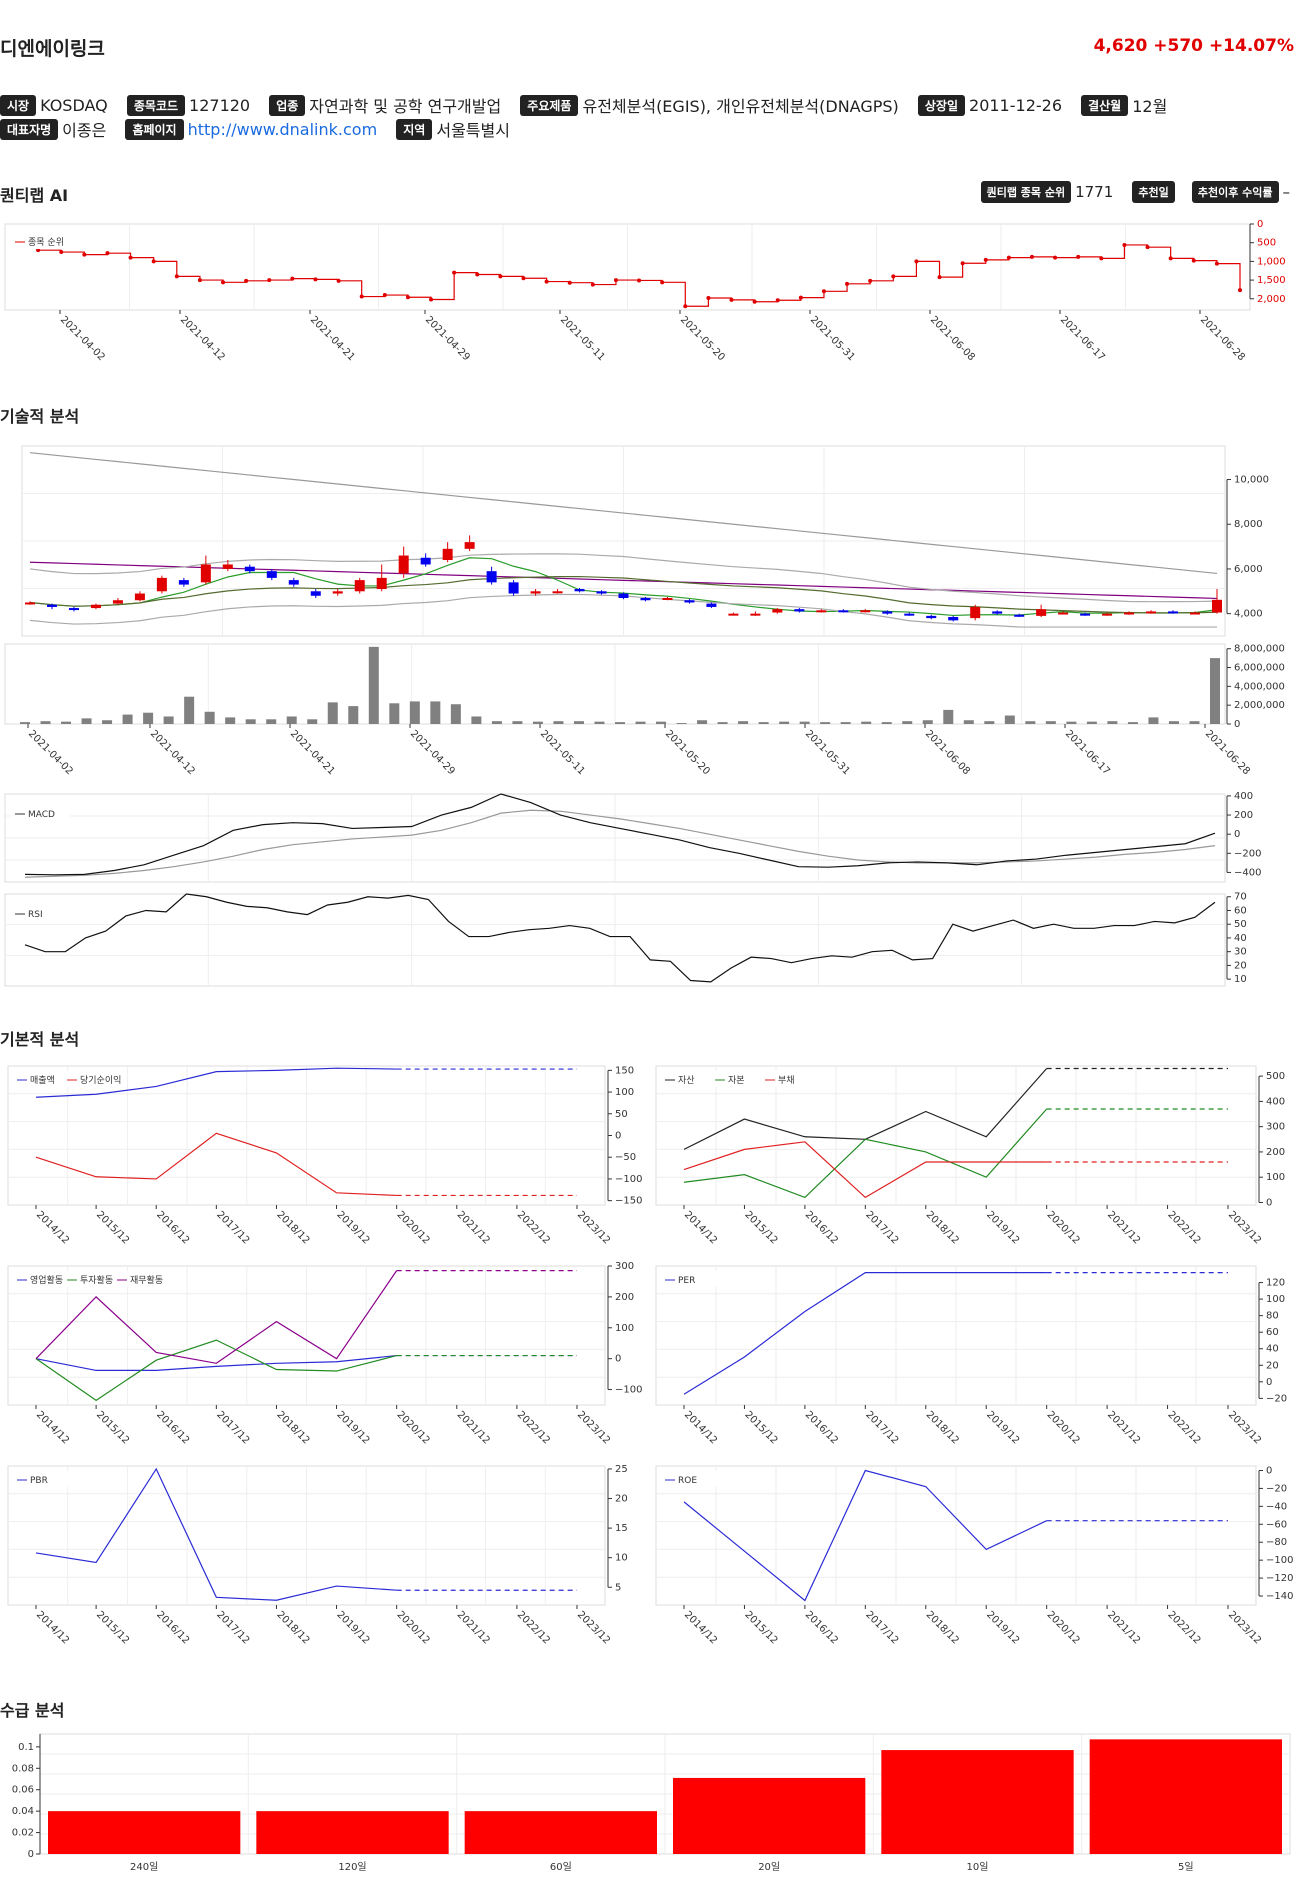 Image resolution: width=1296 pixels, height=1893 pixels. I want to click on y-tick-label: −40, so click(1276, 1506).